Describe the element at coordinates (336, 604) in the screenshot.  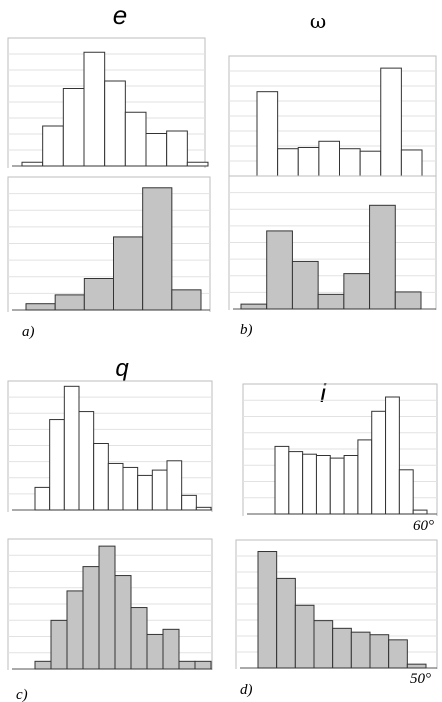
I see `histogram-d-bottom` at that location.